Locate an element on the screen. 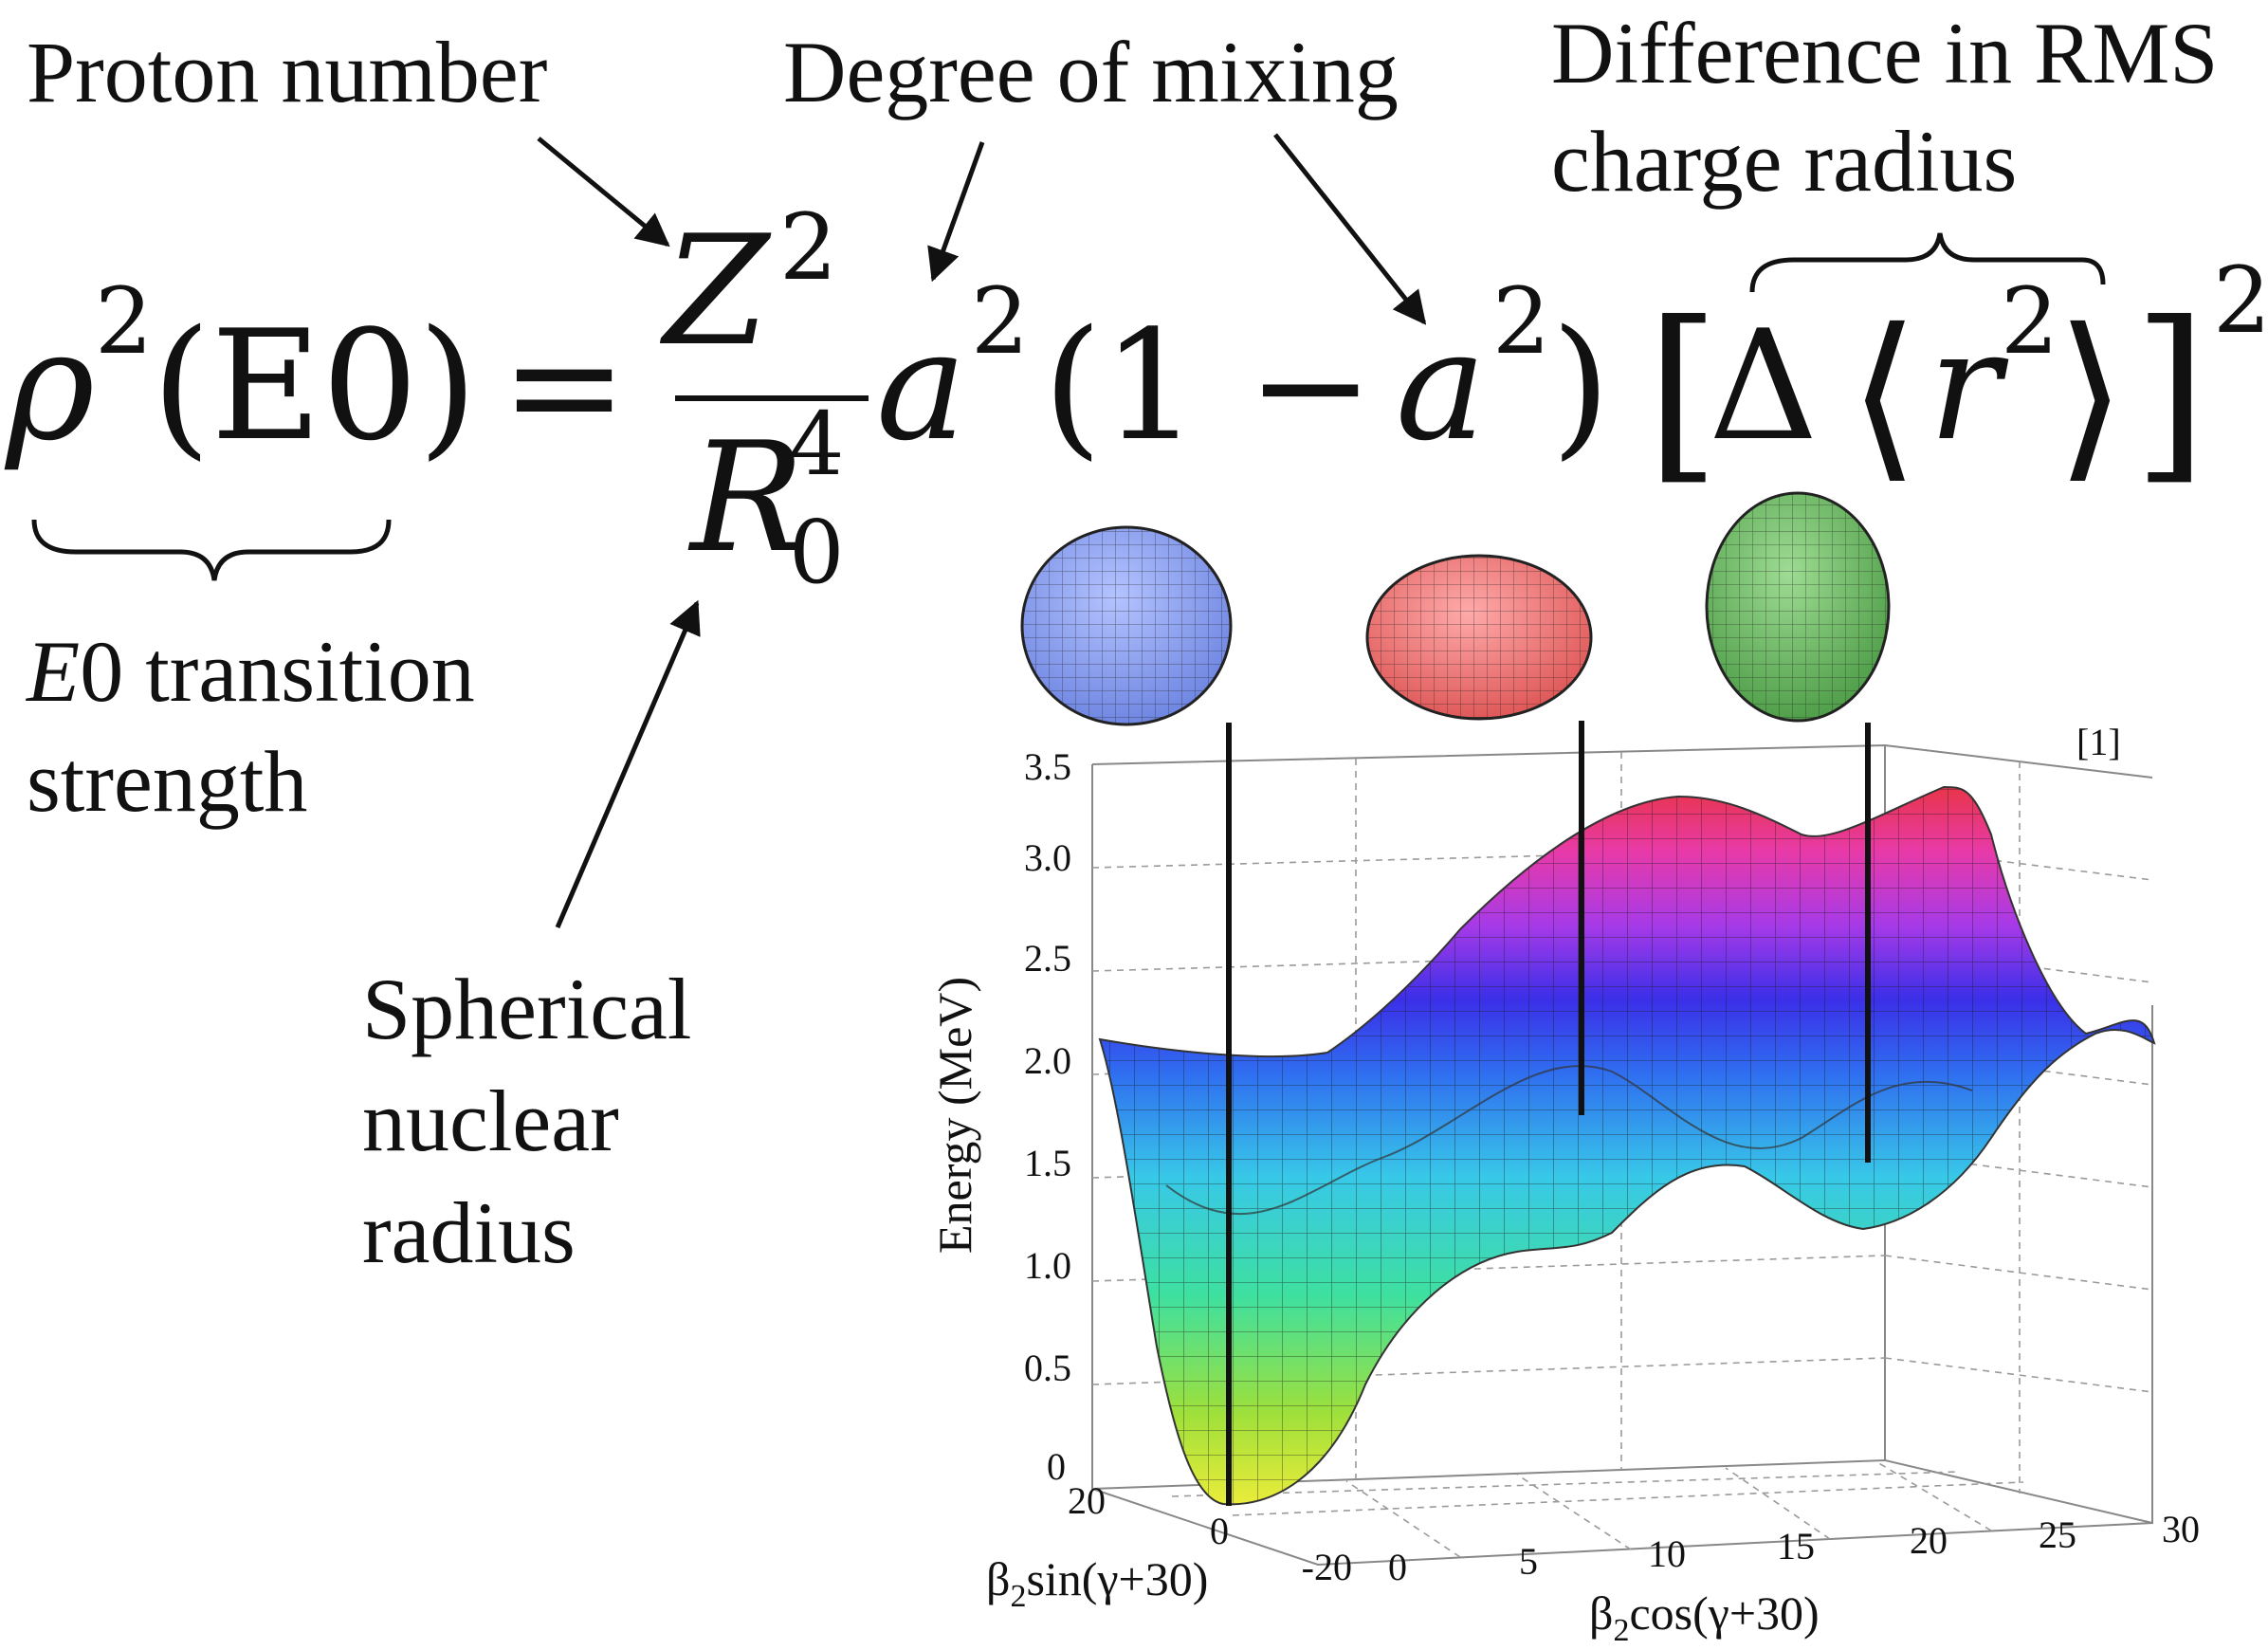 The width and height of the screenshot is (2268, 1650). r-exponent: 2 is located at coordinates (2030, 321).